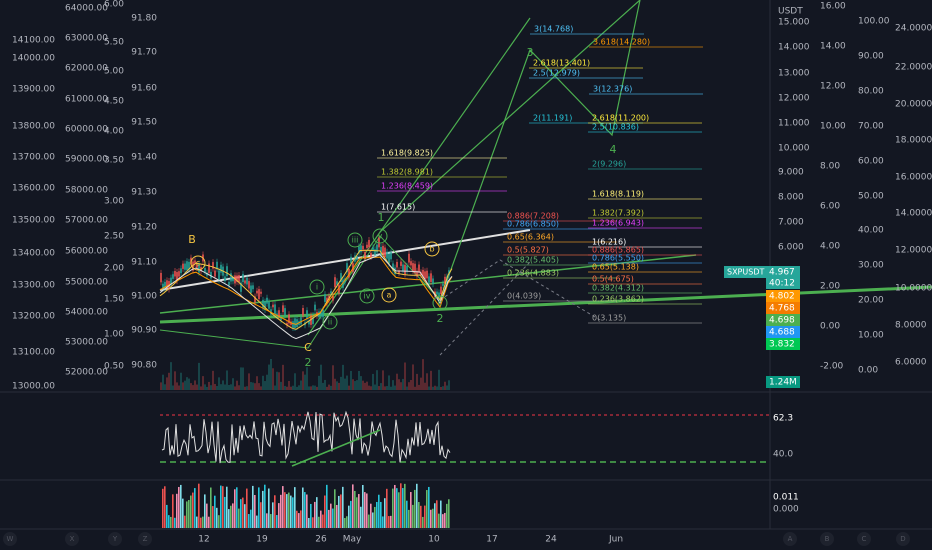  What do you see at coordinates (115, 539) in the screenshot?
I see `toolbar-button: Y` at bounding box center [115, 539].